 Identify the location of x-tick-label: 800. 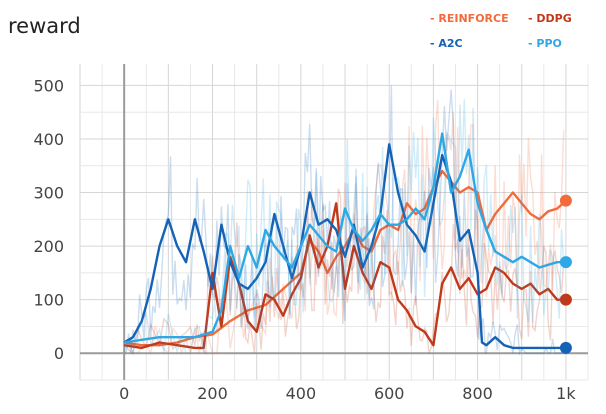
(477, 393).